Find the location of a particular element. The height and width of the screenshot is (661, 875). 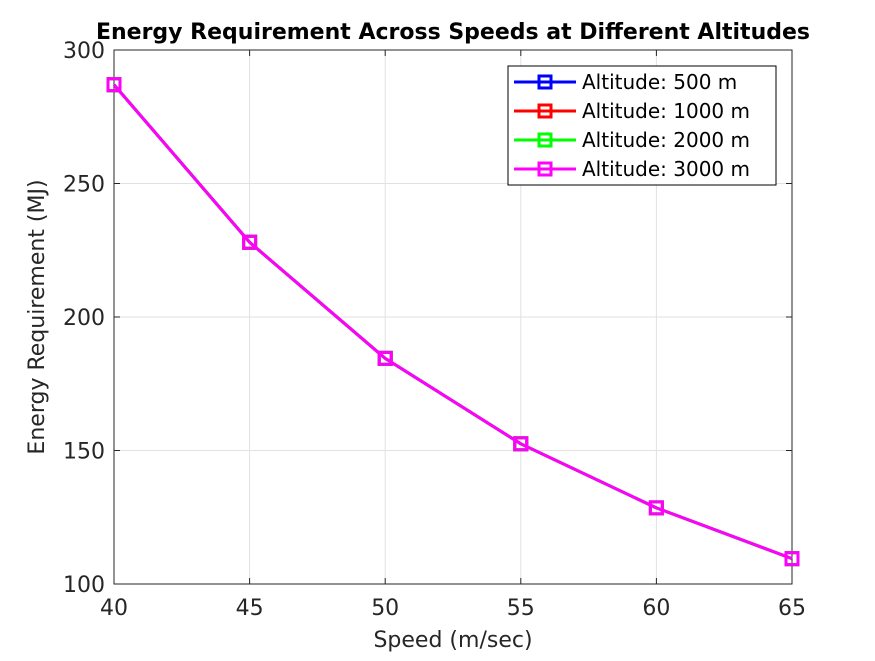

legend-item: Altitude: 1000 m is located at coordinates (632, 111).